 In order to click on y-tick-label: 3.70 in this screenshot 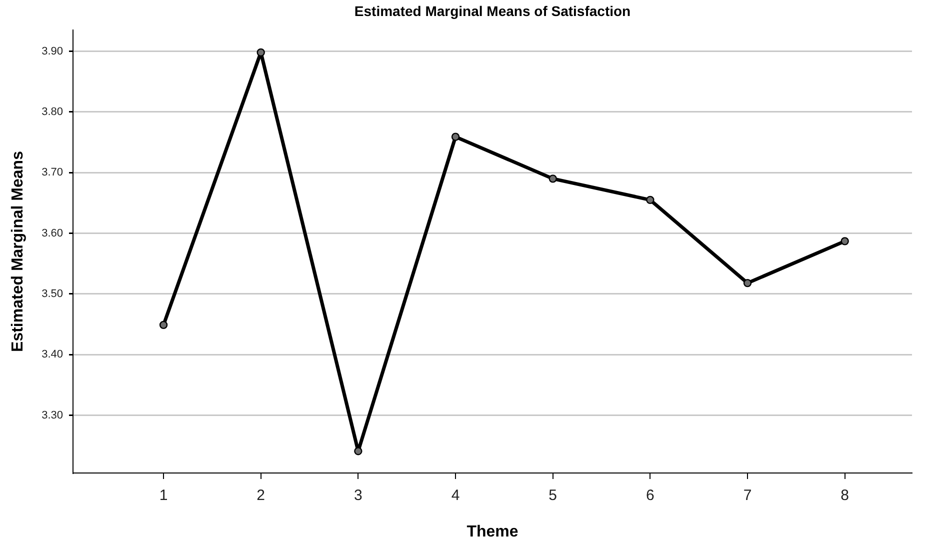, I will do `click(52, 172)`.